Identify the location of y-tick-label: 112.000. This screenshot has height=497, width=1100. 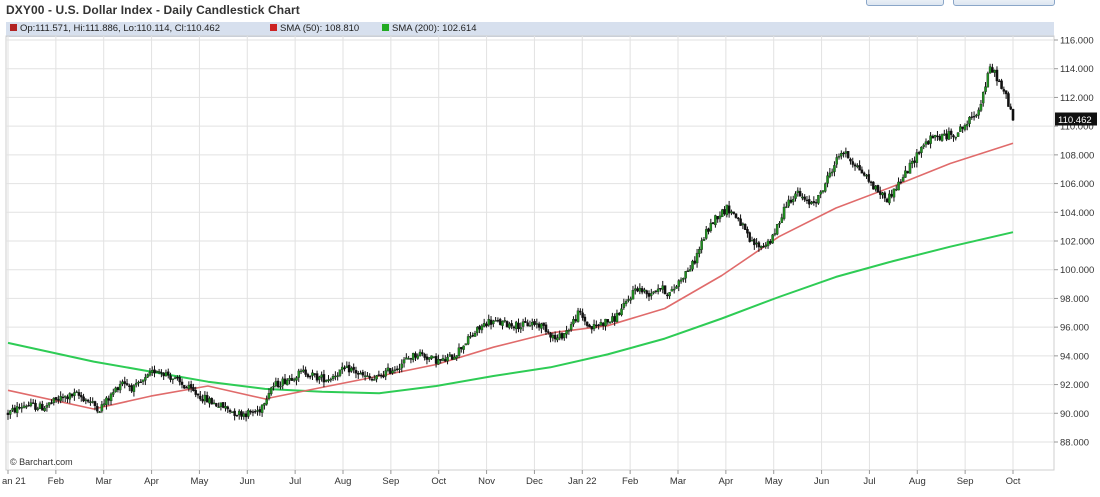
(1077, 98).